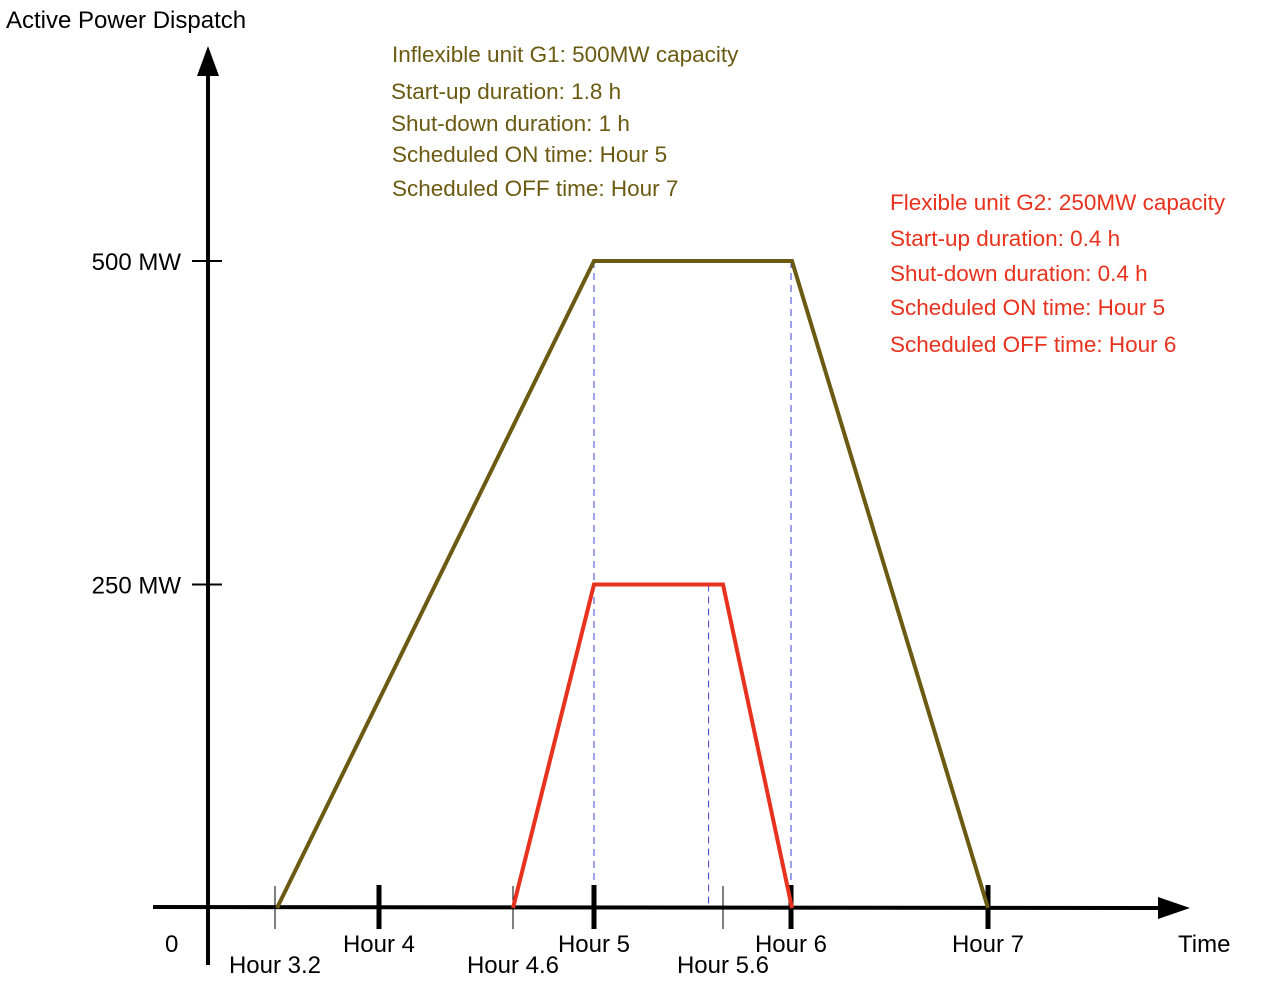 This screenshot has width=1280, height=995. I want to click on origin-label: 0, so click(171, 944).